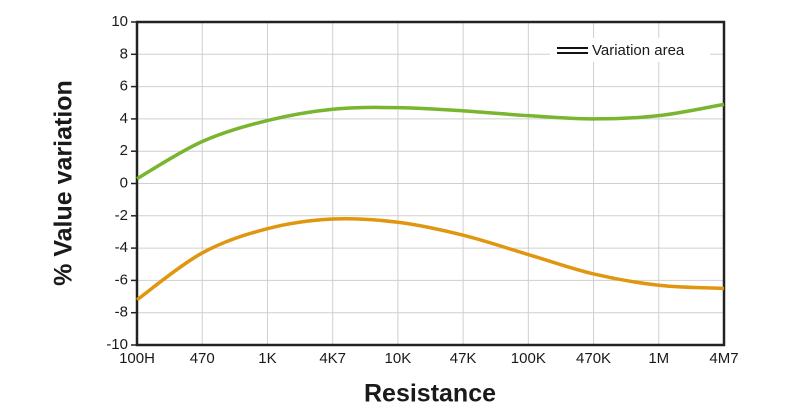  I want to click on y-tick-label: 10, so click(119, 21).